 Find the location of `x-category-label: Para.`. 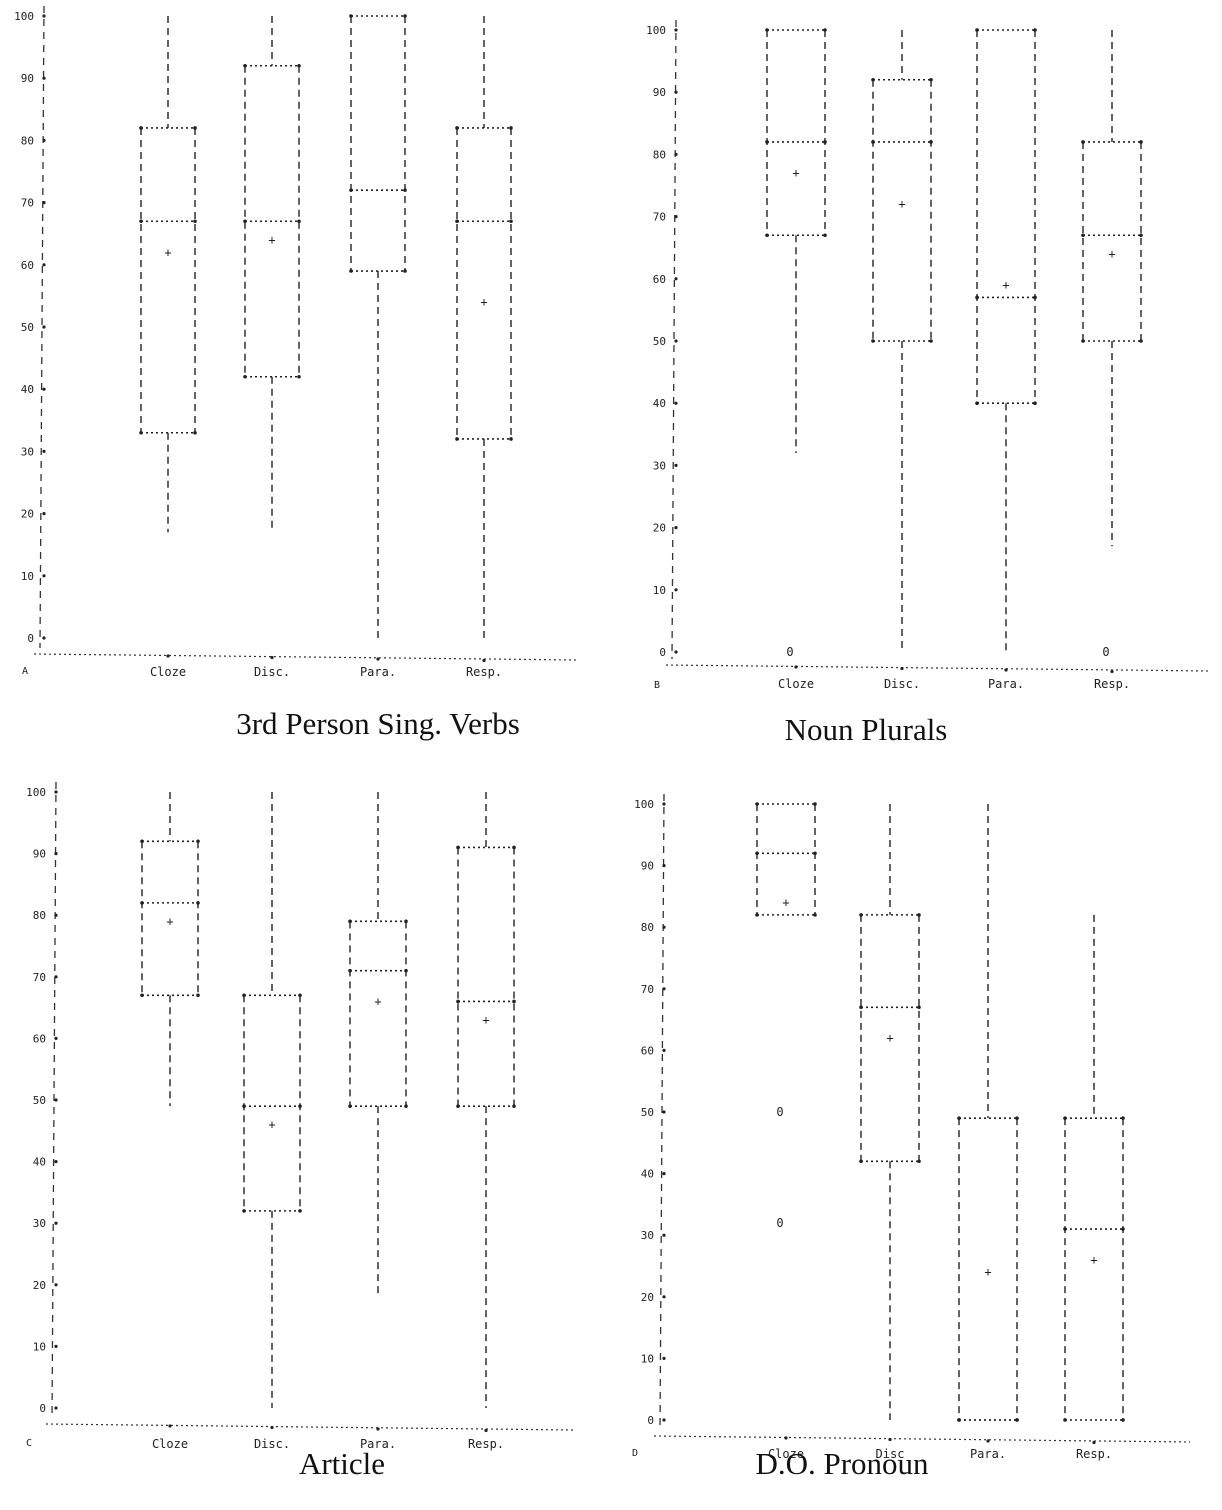

x-category-label: Para. is located at coordinates (378, 672).